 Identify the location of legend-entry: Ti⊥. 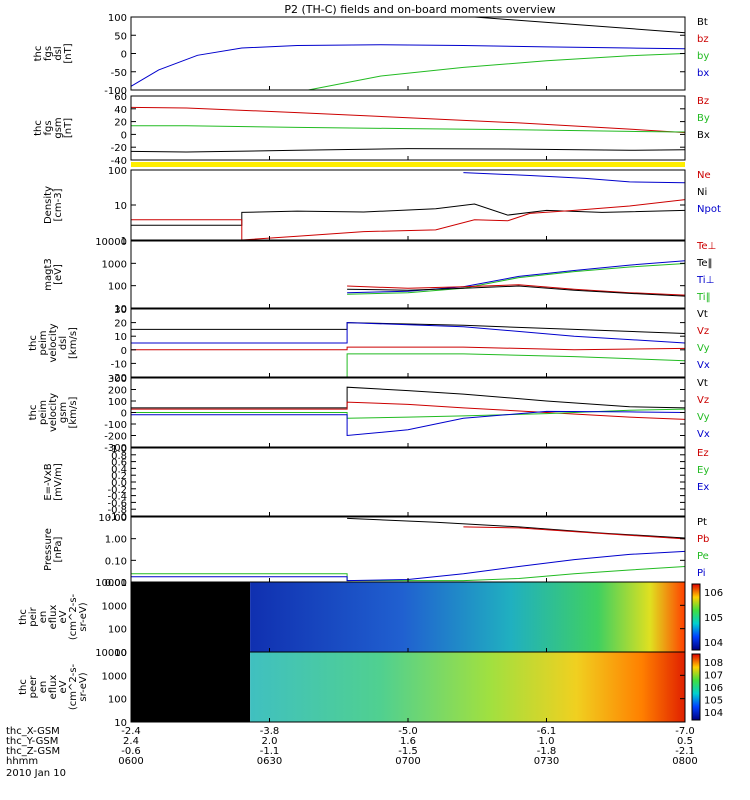
(705, 280).